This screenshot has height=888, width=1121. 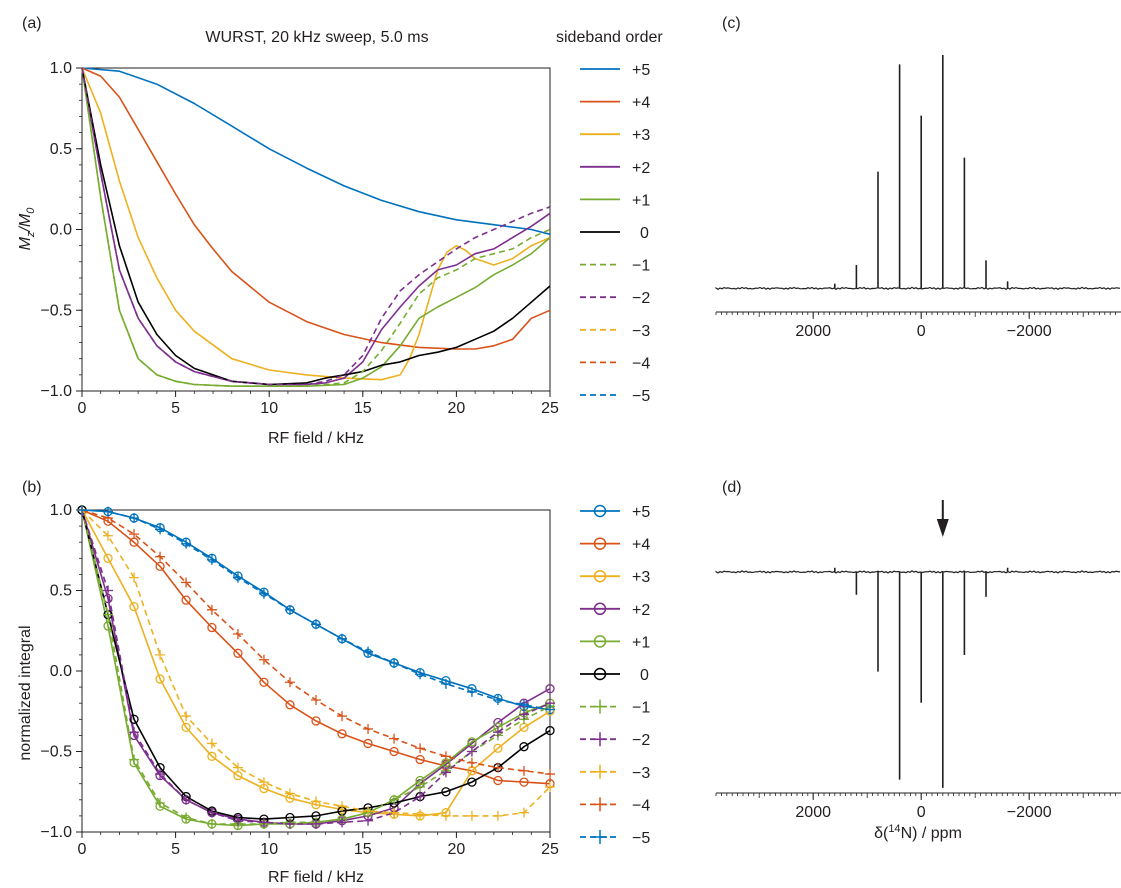 What do you see at coordinates (731, 23) in the screenshot?
I see `panel-label-c: (c)` at bounding box center [731, 23].